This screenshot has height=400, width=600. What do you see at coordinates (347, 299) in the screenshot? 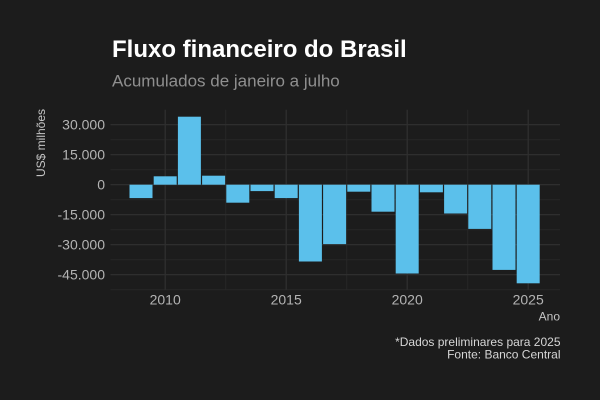
I see `x-axis-tick-labels: 2010 2015 2020 2025` at bounding box center [347, 299].